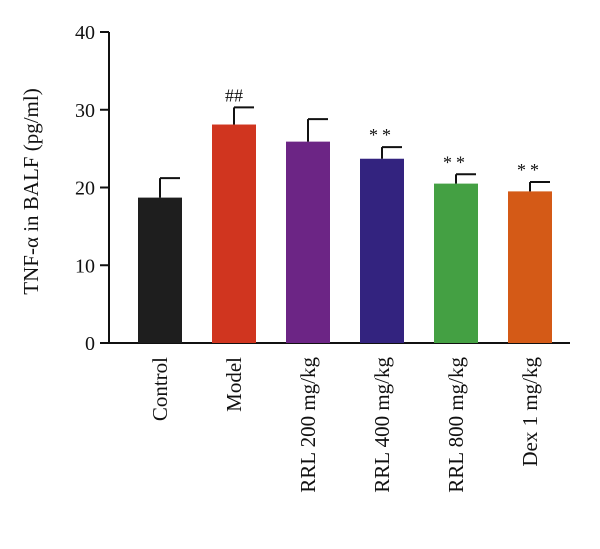  What do you see at coordinates (31, 191) in the screenshot?
I see `y-axis-title: TNF-α in BALF (pg/ml)` at bounding box center [31, 191].